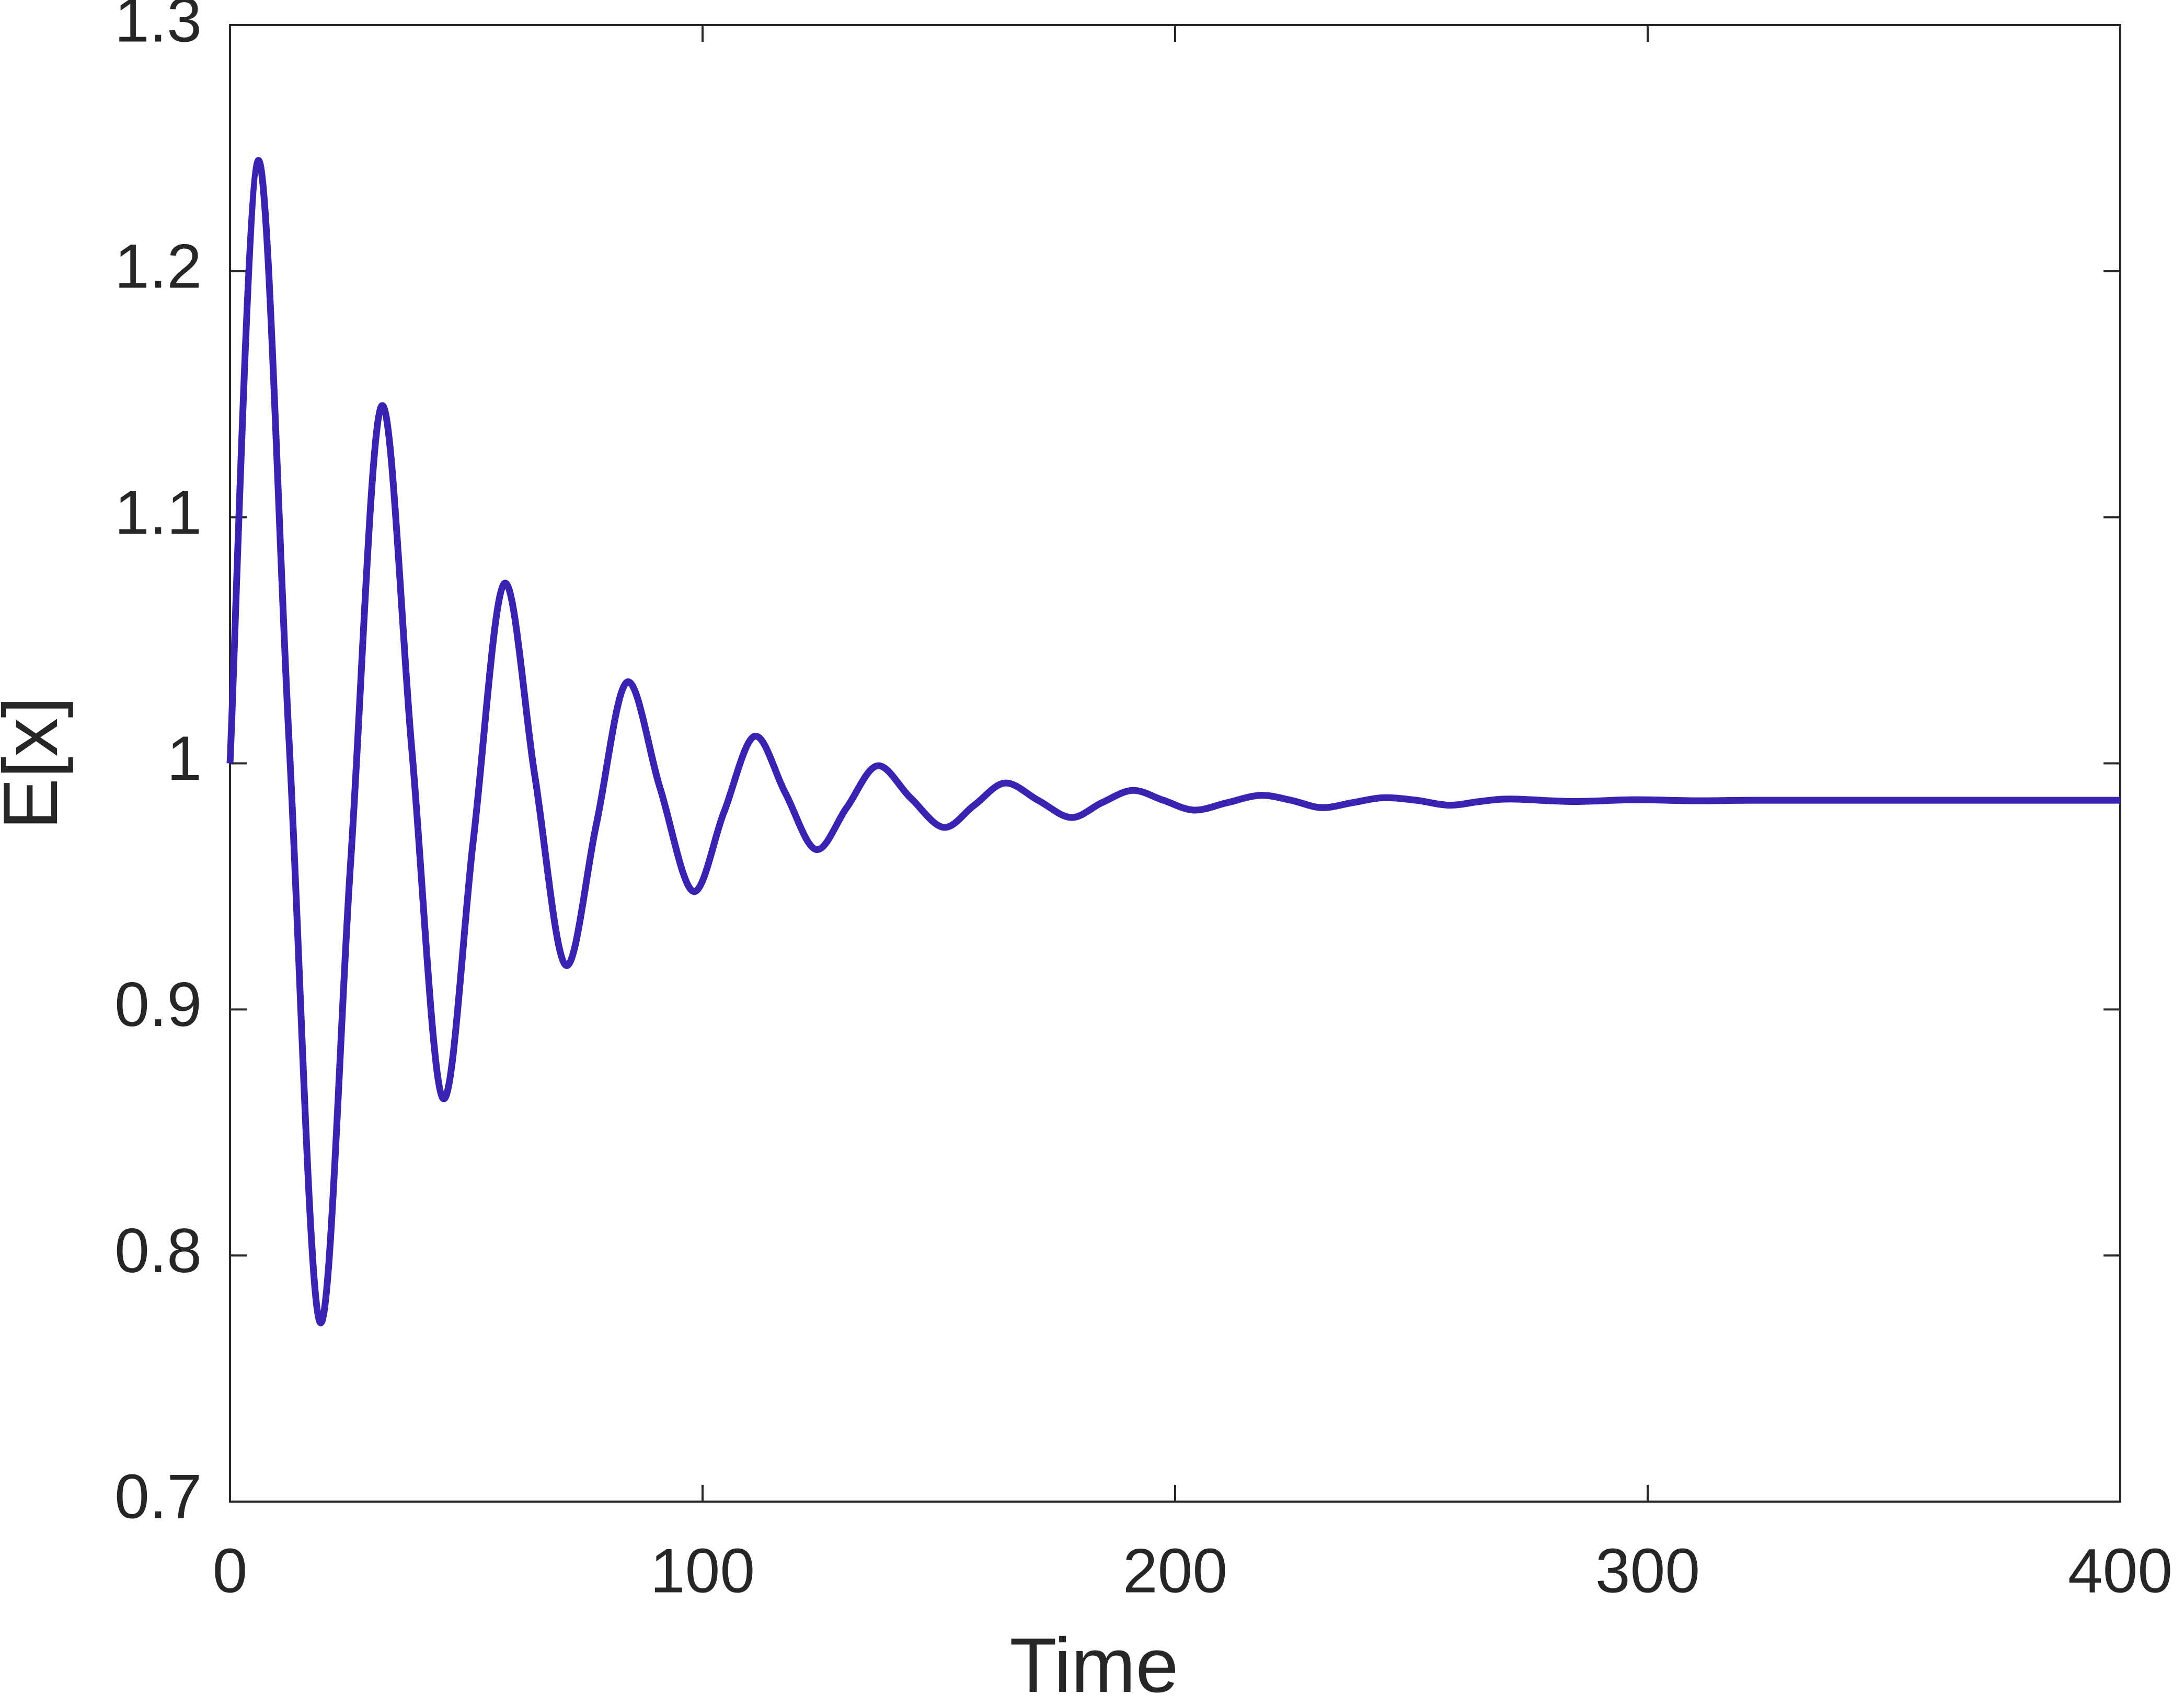 The image size is (2184, 1707). What do you see at coordinates (1648, 1571) in the screenshot?
I see `x-tick-label: 300` at bounding box center [1648, 1571].